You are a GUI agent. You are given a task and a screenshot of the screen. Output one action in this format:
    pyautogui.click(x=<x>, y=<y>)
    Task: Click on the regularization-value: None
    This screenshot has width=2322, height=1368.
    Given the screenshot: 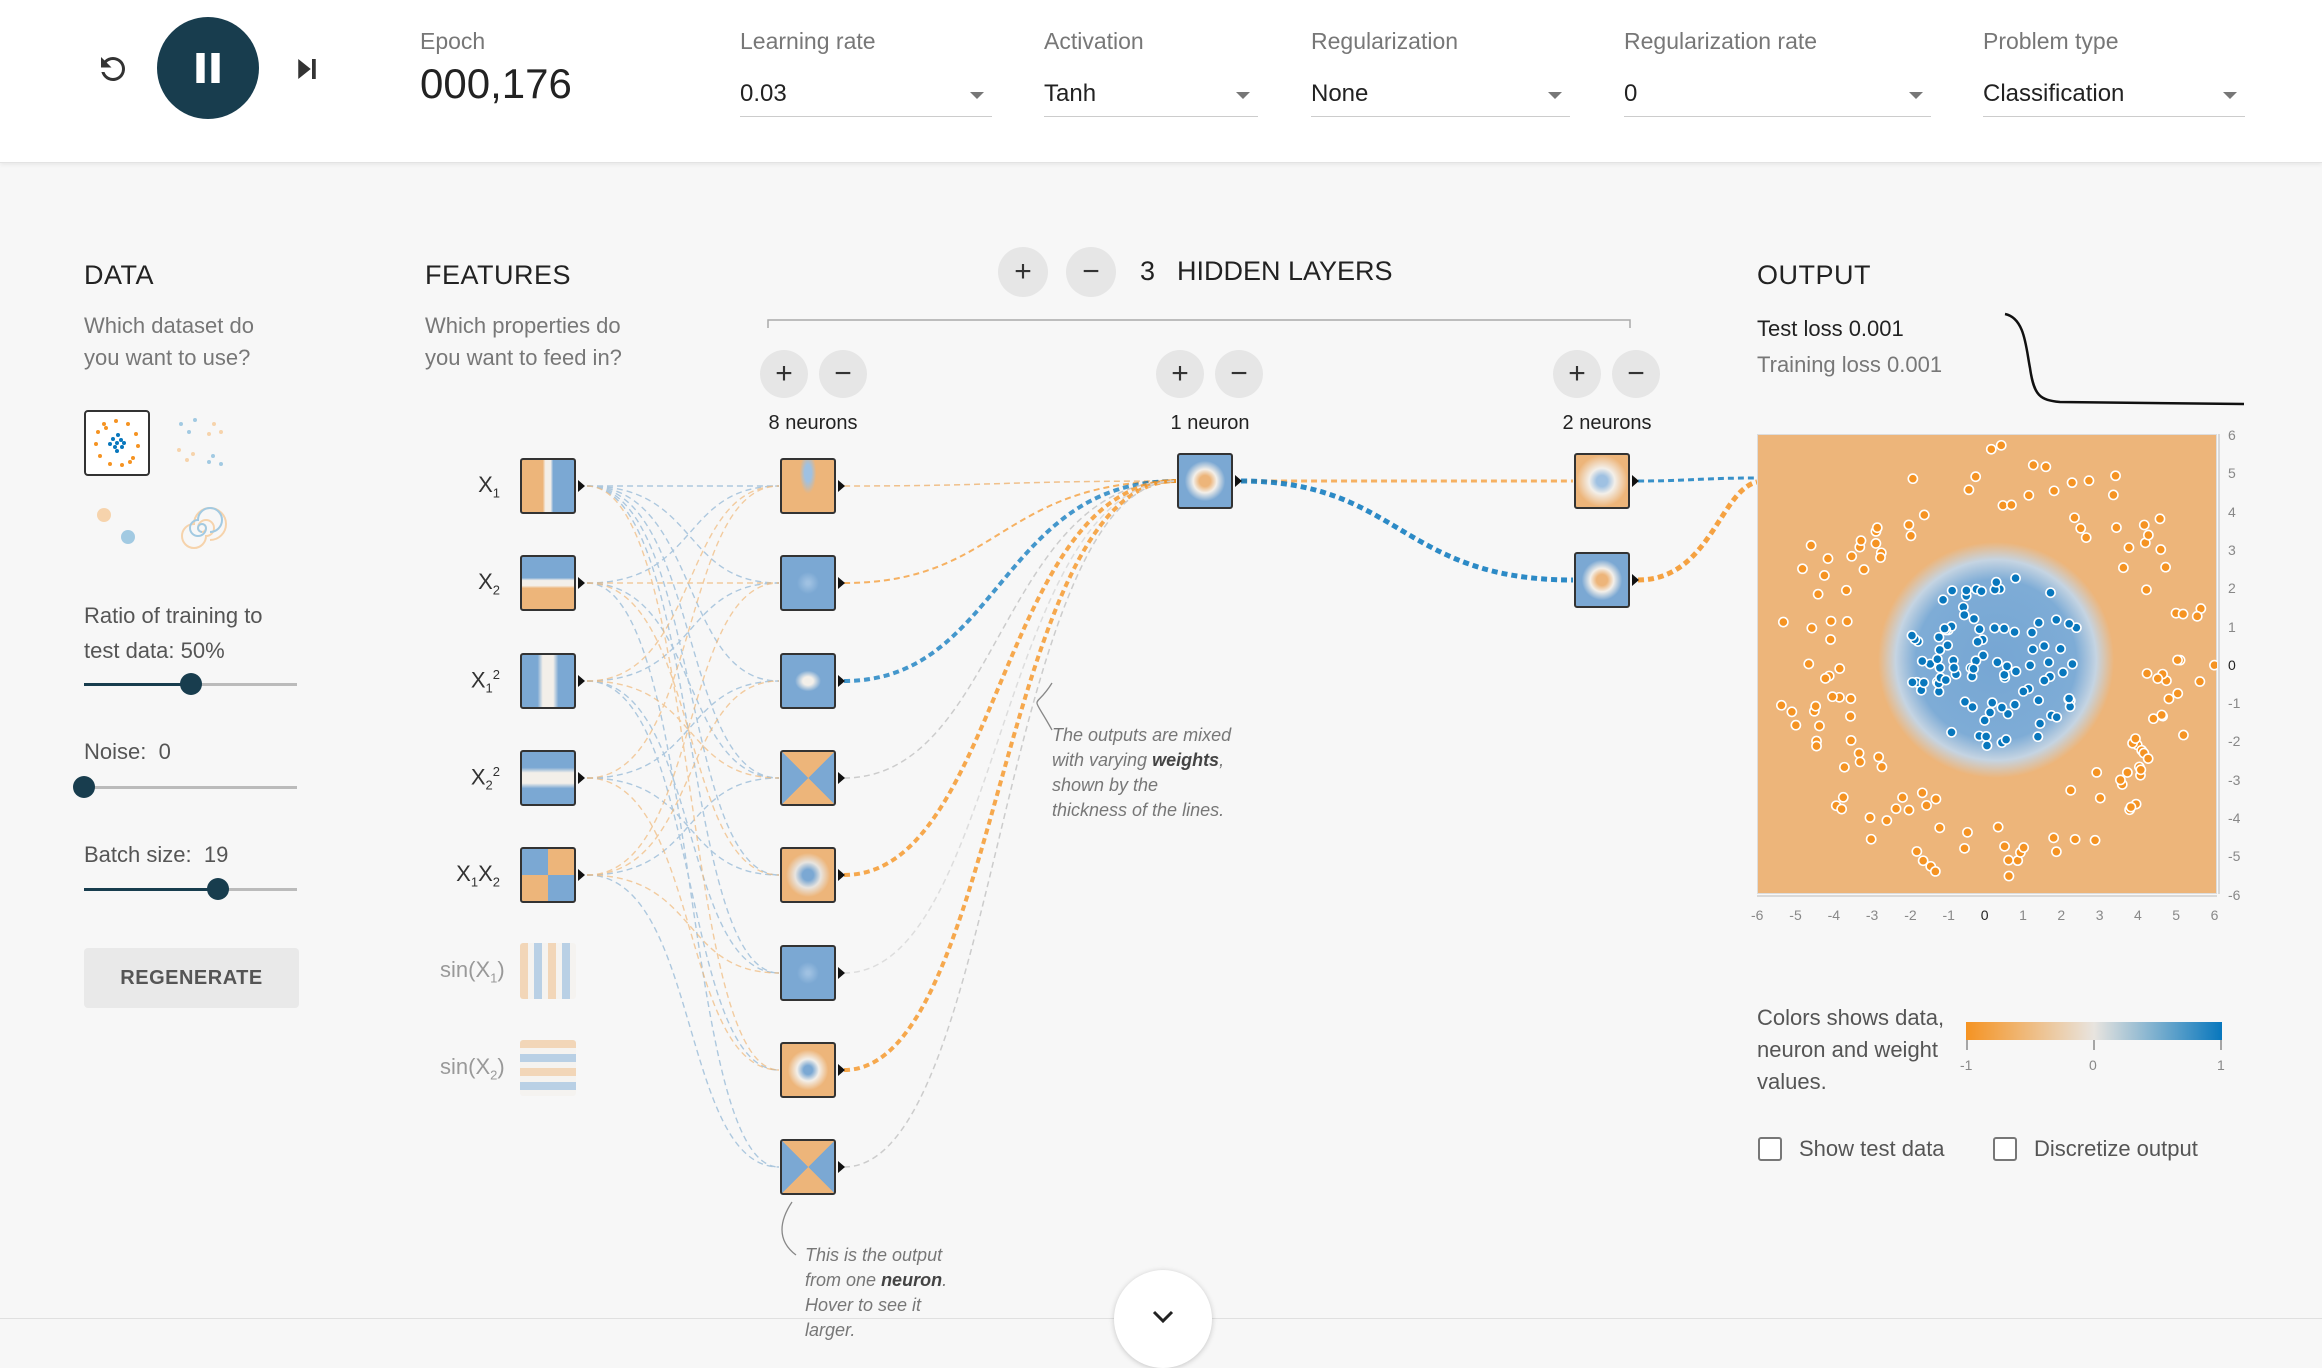 What is the action you would take?
    pyautogui.click(x=1340, y=93)
    